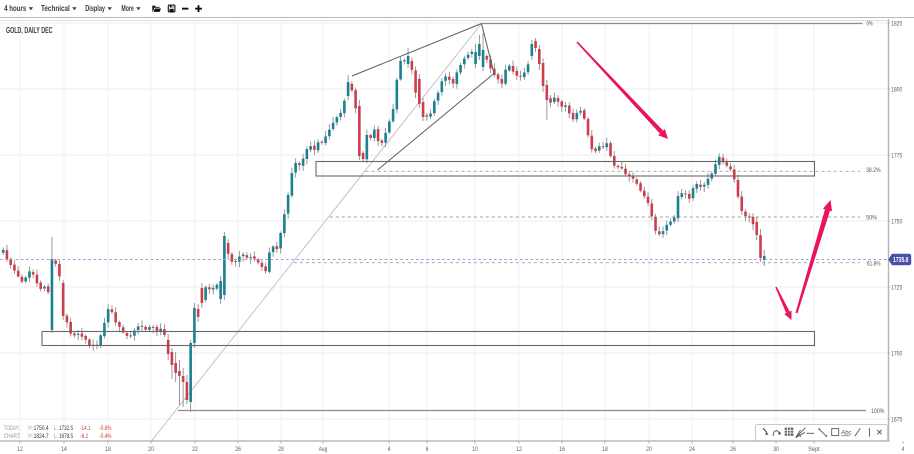 The width and height of the screenshot is (914, 454). What do you see at coordinates (897, 353) in the screenshot?
I see `svg-text: 1700` at bounding box center [897, 353].